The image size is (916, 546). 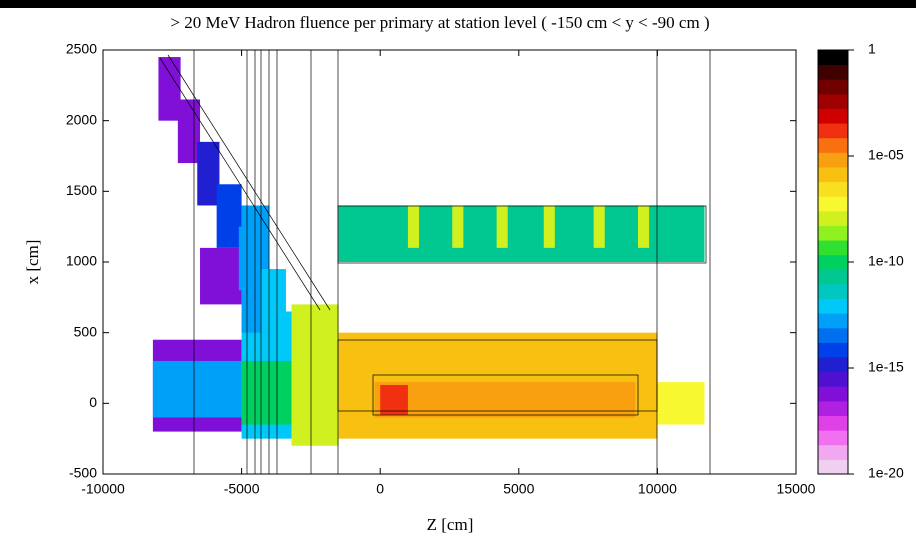 What do you see at coordinates (886, 473) in the screenshot?
I see `colorbar-tick-label: 1e-20` at bounding box center [886, 473].